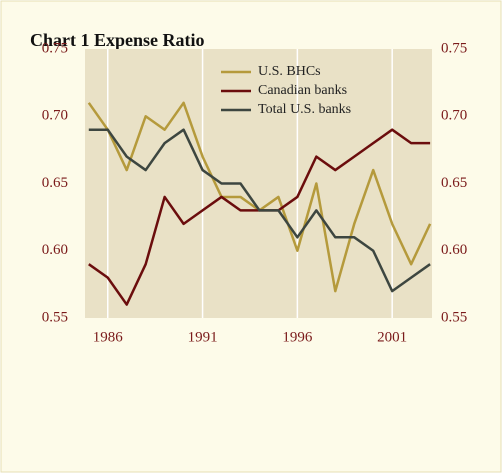  I want to click on y2-tick-label: 0.55, so click(454, 317).